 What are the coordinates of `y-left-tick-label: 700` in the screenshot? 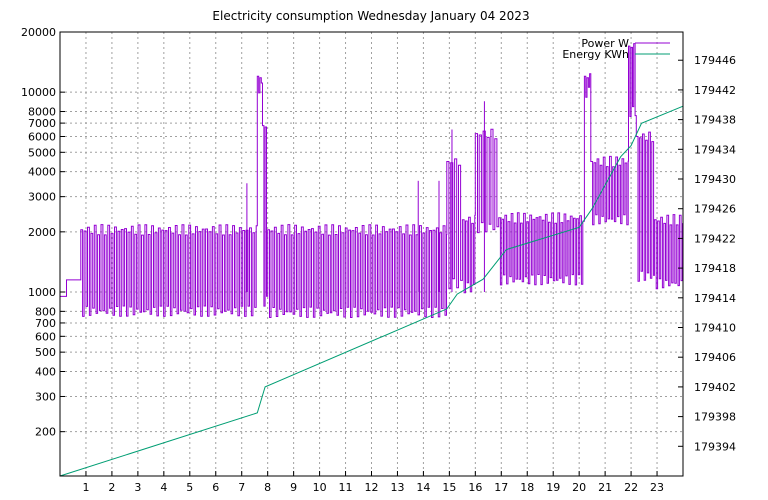 It's located at (45, 323).